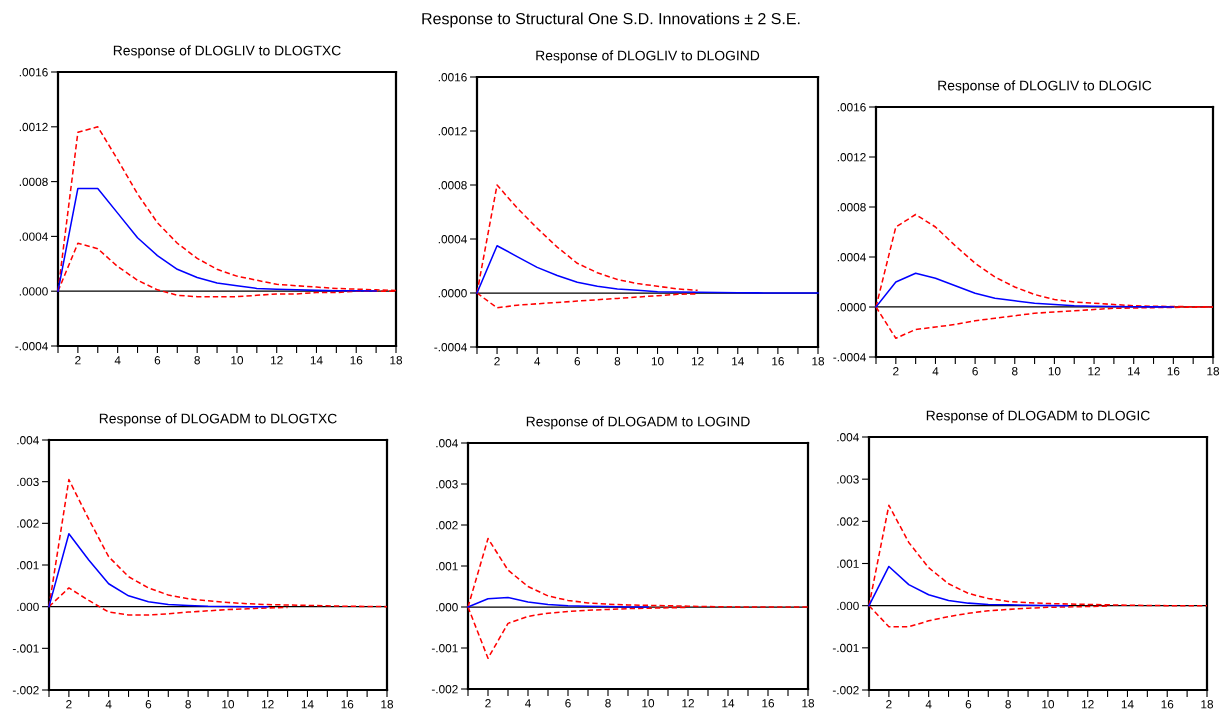 The height and width of the screenshot is (716, 1222). What do you see at coordinates (218, 420) in the screenshot?
I see `chart-title: Response of DLOGADM to DLOGTXC` at bounding box center [218, 420].